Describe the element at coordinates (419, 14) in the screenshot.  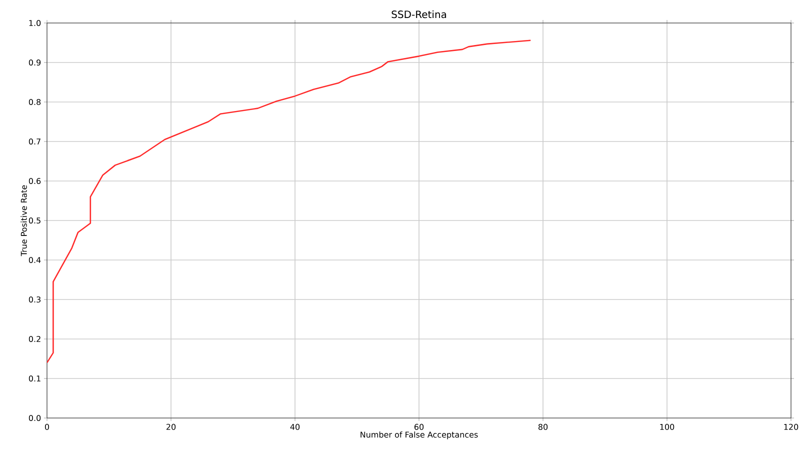
I see `chart-title: SSD-Retina` at that location.